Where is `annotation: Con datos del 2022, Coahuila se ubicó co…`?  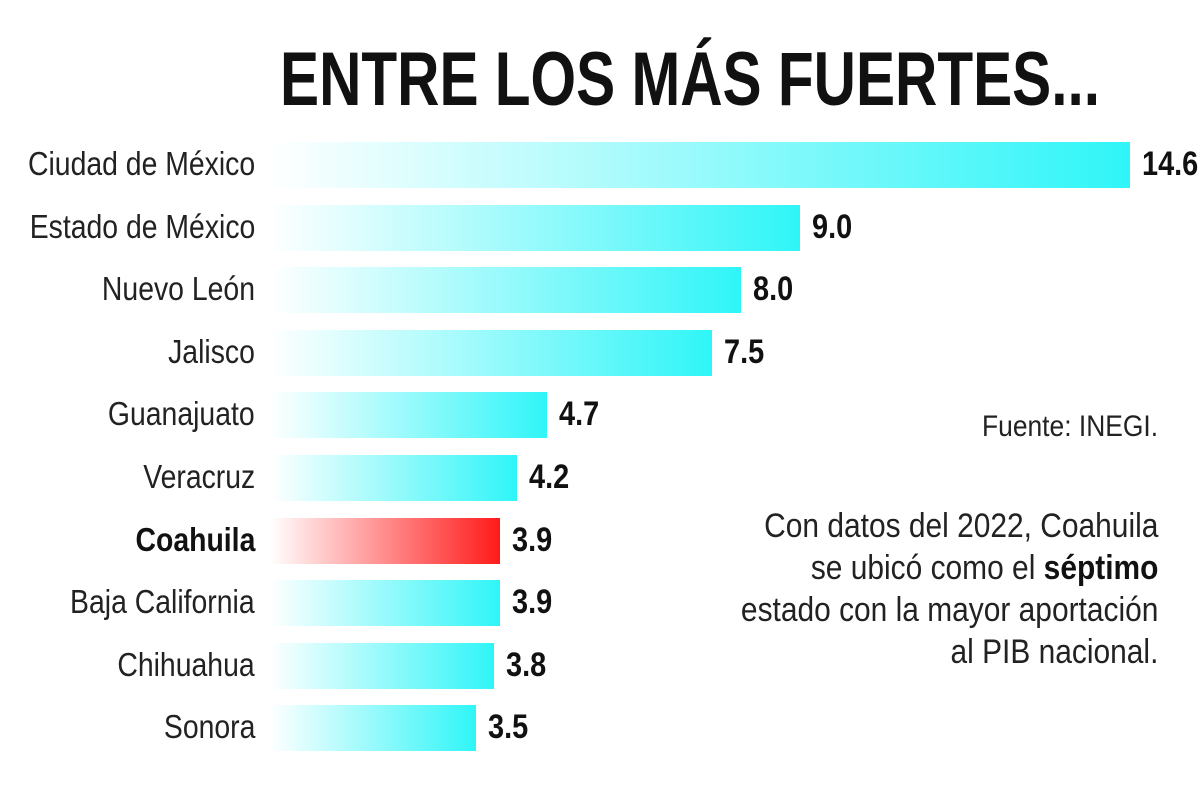 annotation: Con datos del 2022, Coahuila se ubicó co… is located at coordinates (949, 589).